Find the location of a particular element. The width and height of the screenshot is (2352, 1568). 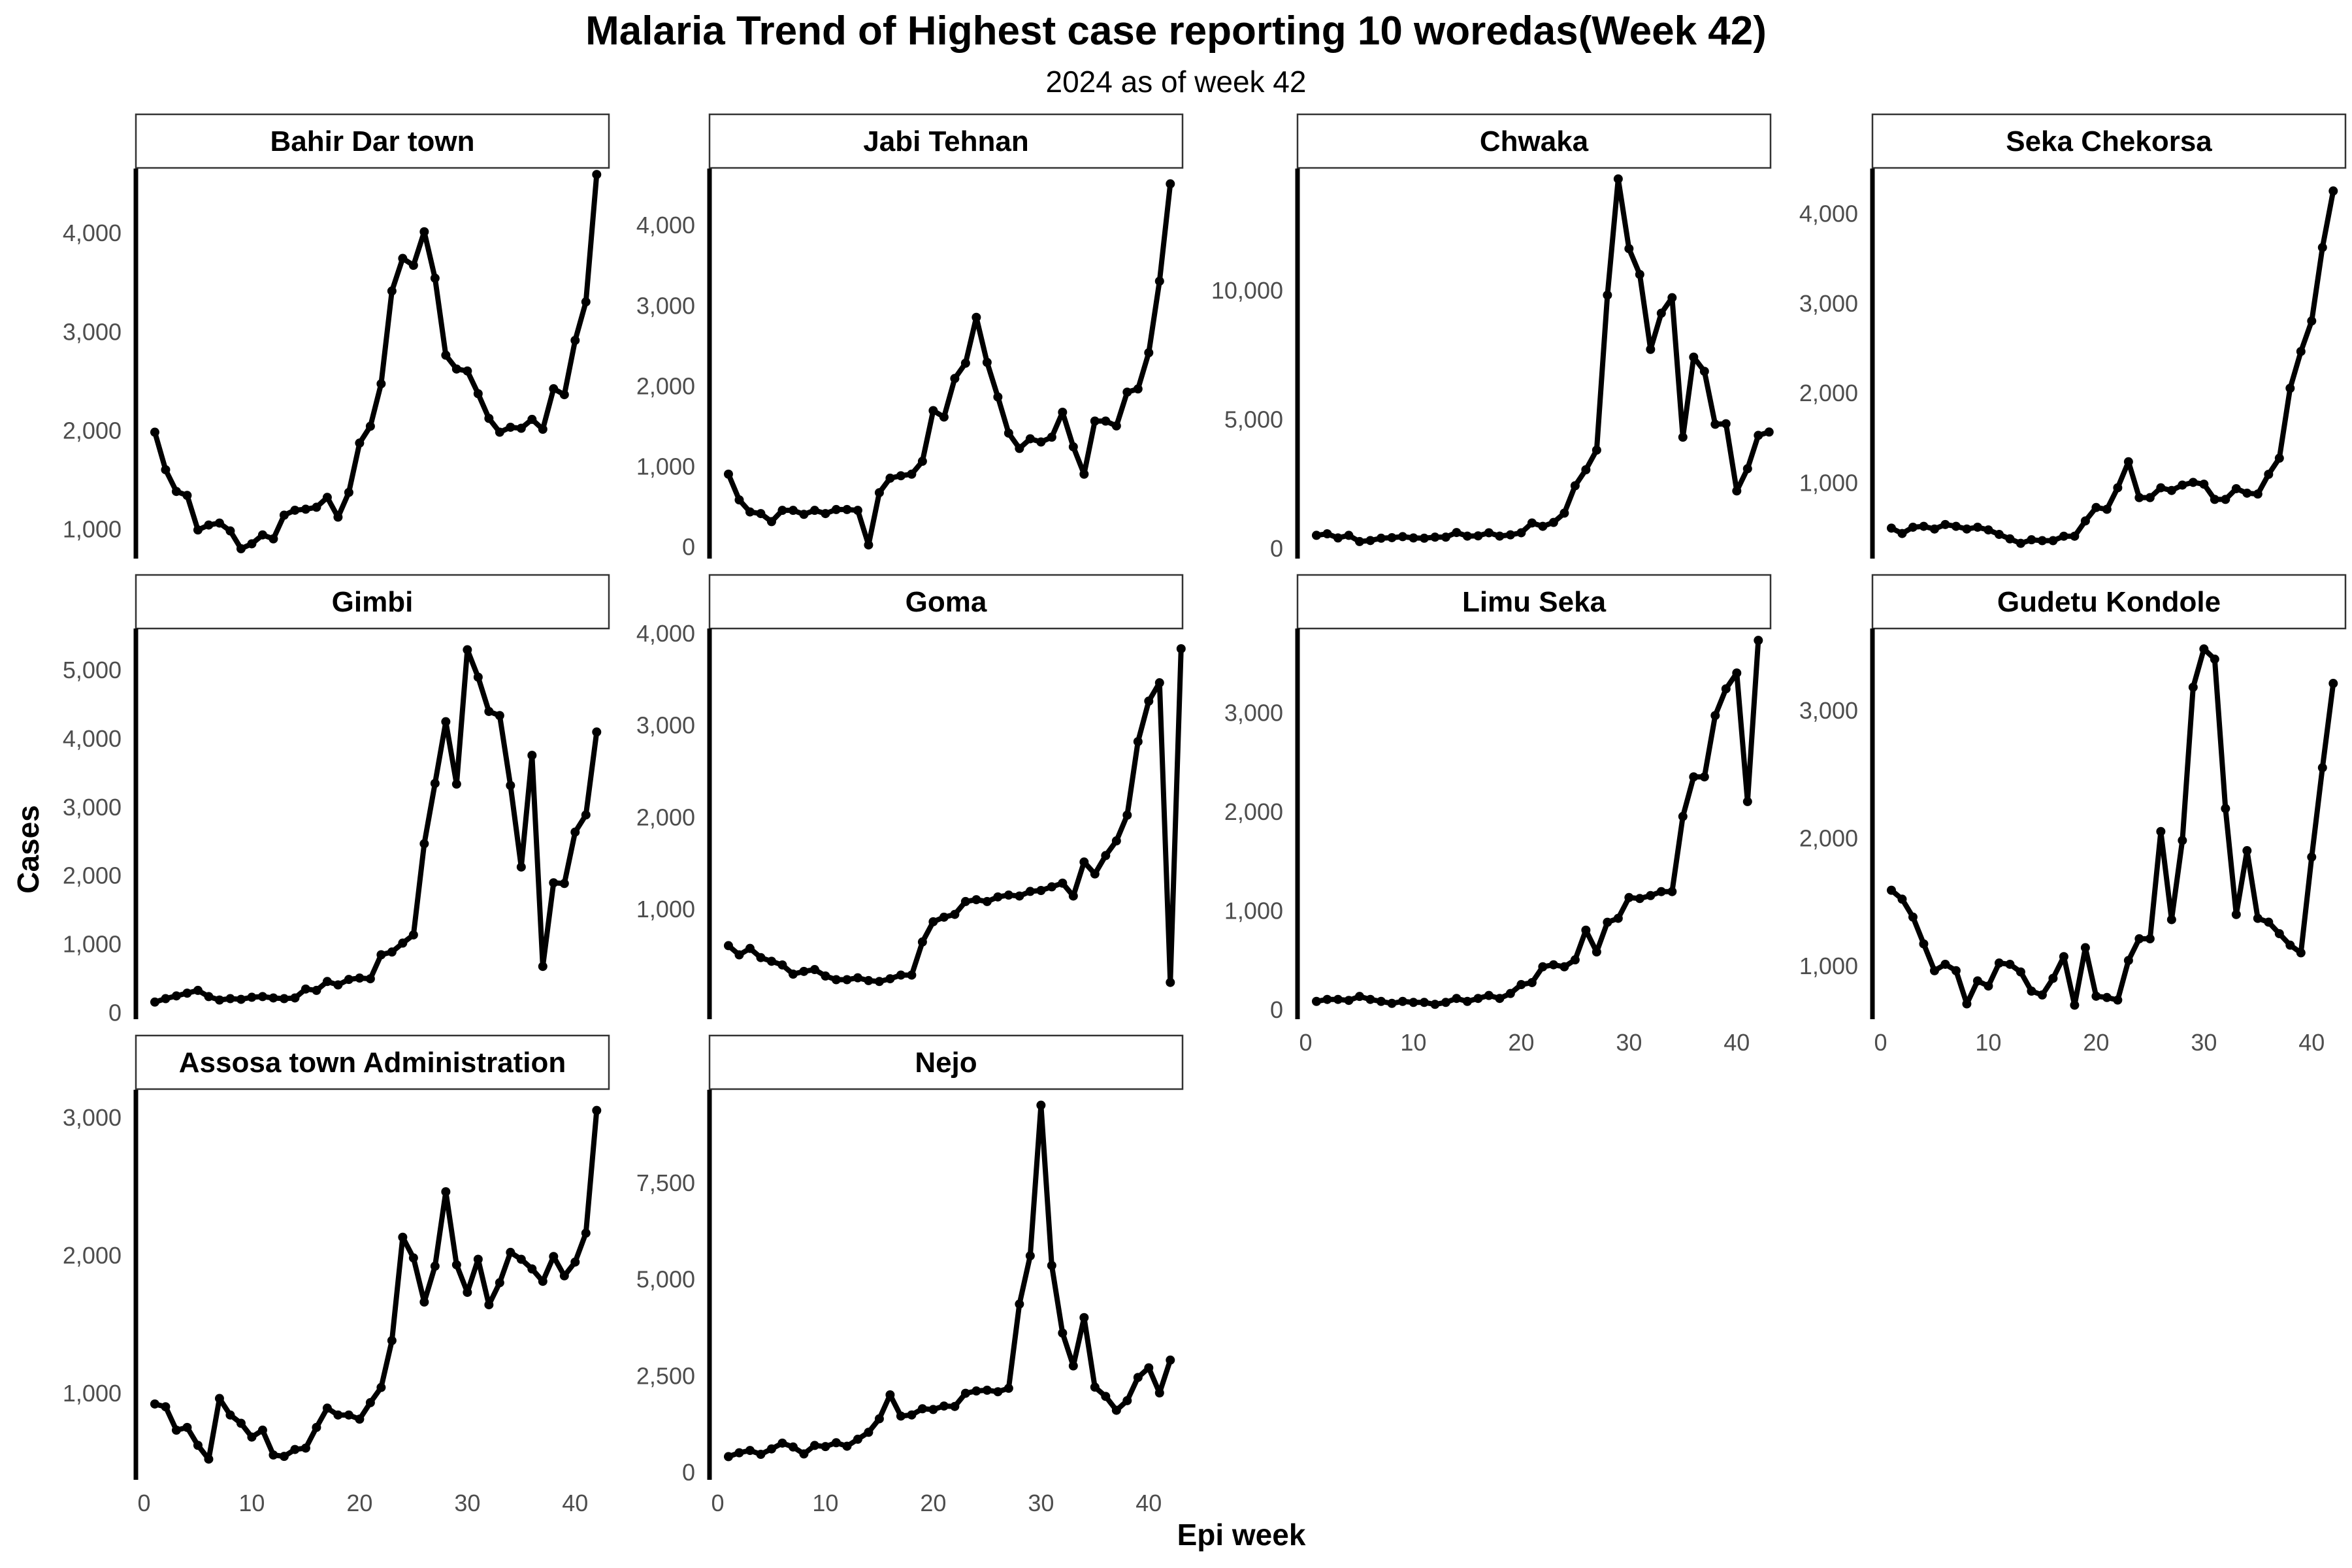

y-tick-label: 10,000 is located at coordinates (1247, 290).